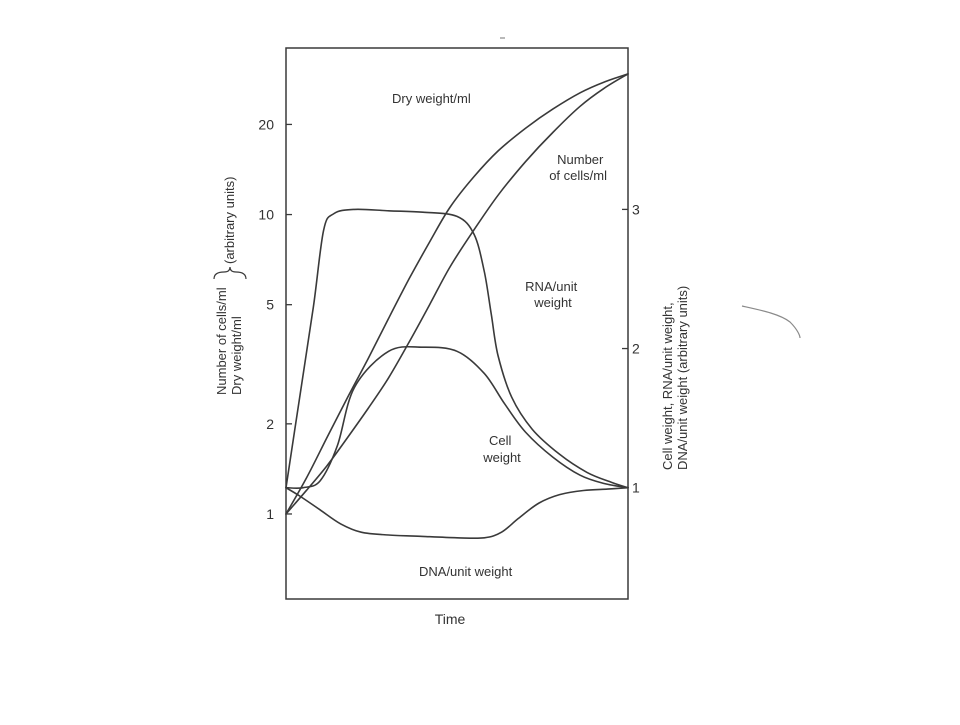 The image size is (960, 725). What do you see at coordinates (636, 488) in the screenshot?
I see `right-tick-label-1: 1` at bounding box center [636, 488].